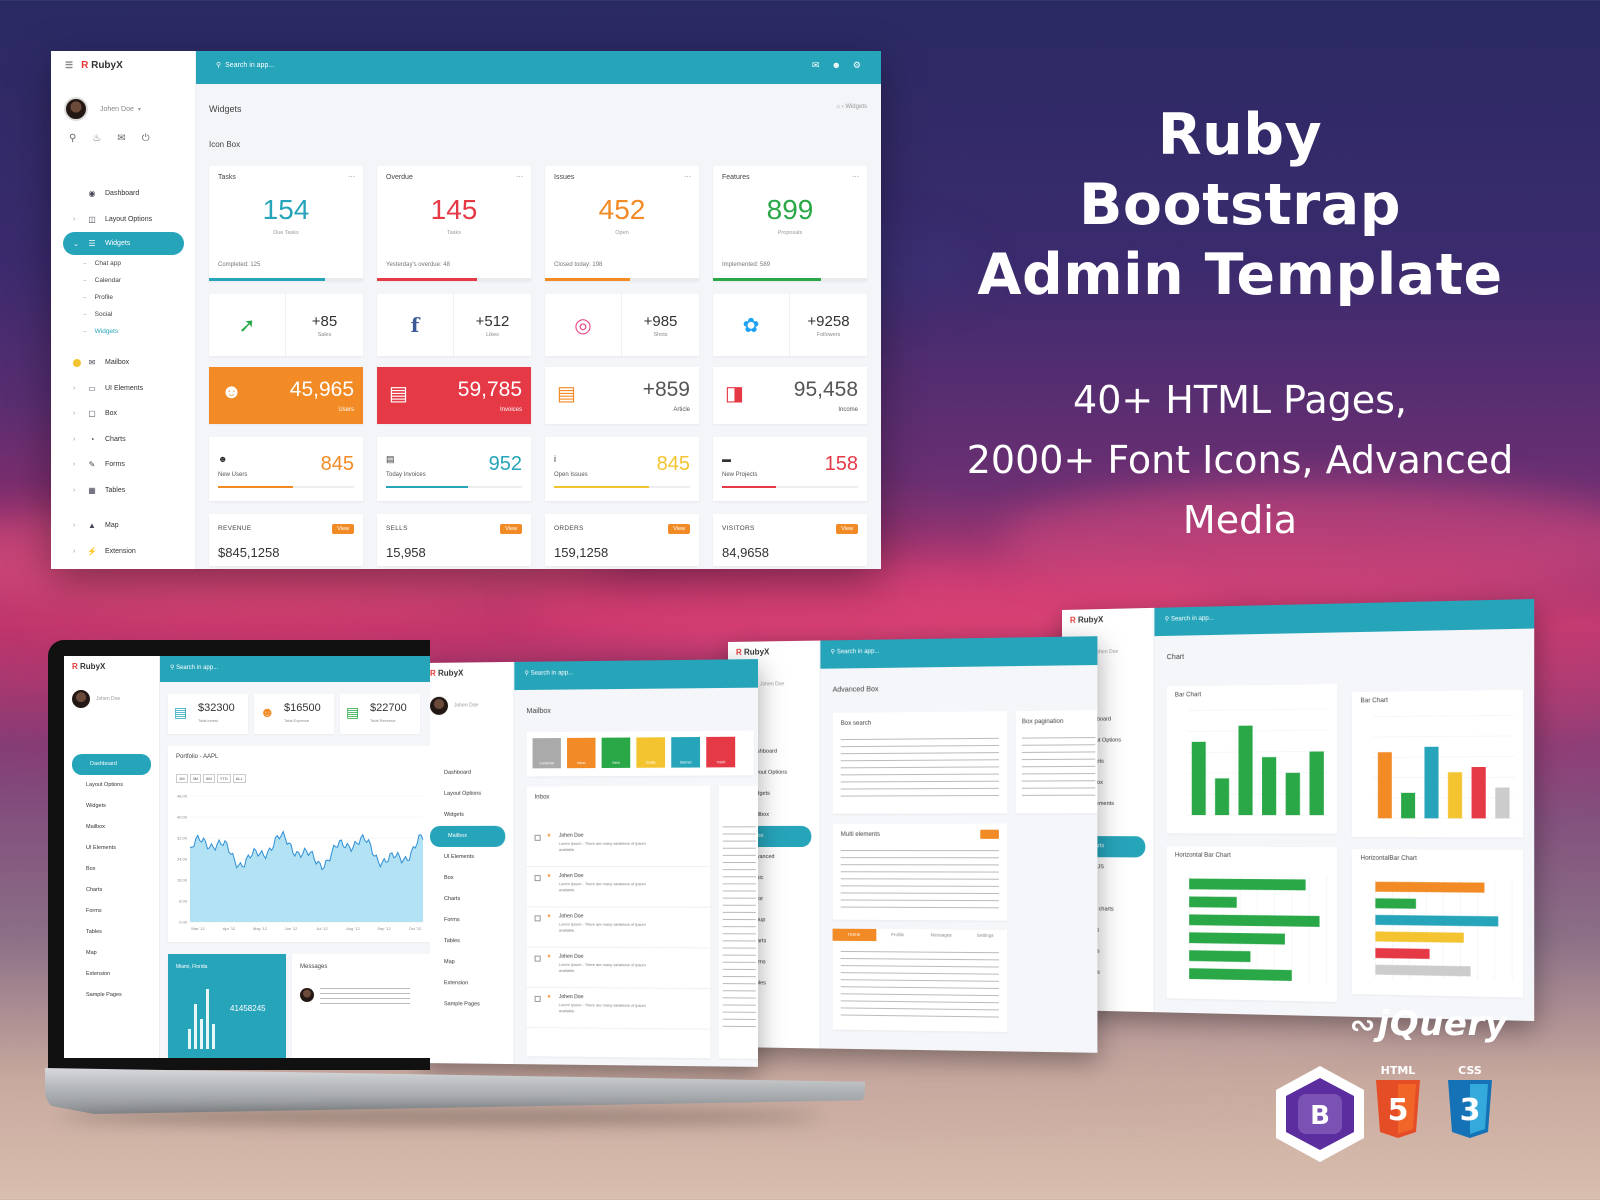  What do you see at coordinates (123, 314) in the screenshot?
I see `subnav-item-social: – Social` at bounding box center [123, 314].